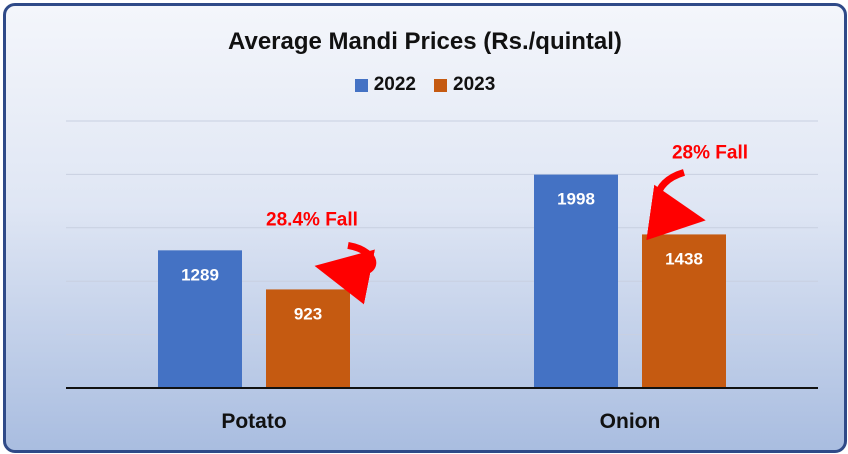 Image resolution: width=848 pixels, height=454 pixels. What do you see at coordinates (394, 84) in the screenshot?
I see `legend-label-2022: 2022` at bounding box center [394, 84].